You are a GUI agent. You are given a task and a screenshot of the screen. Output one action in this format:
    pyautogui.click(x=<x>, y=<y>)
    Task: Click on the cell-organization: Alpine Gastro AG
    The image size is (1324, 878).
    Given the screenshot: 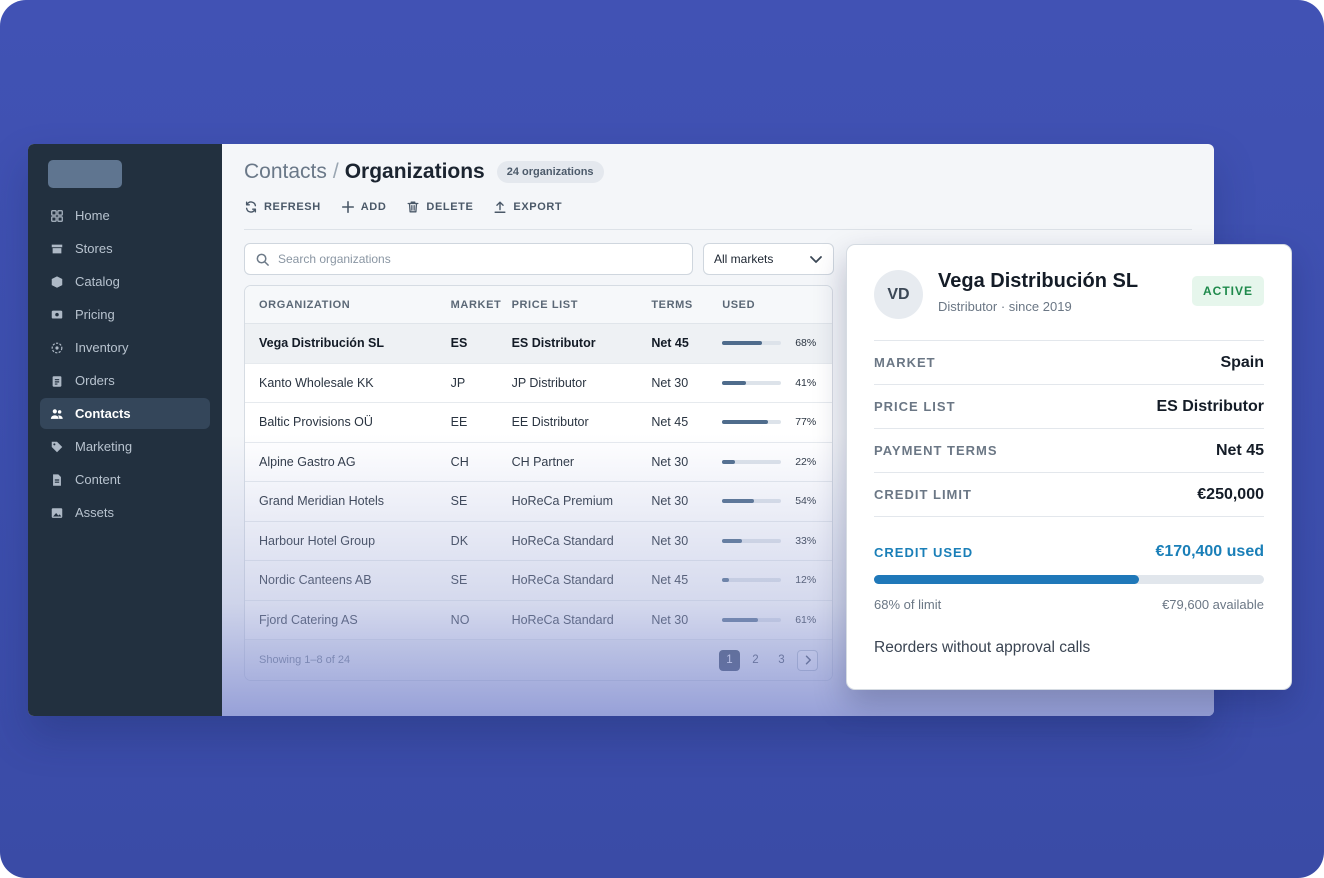 What is the action you would take?
    pyautogui.click(x=307, y=461)
    